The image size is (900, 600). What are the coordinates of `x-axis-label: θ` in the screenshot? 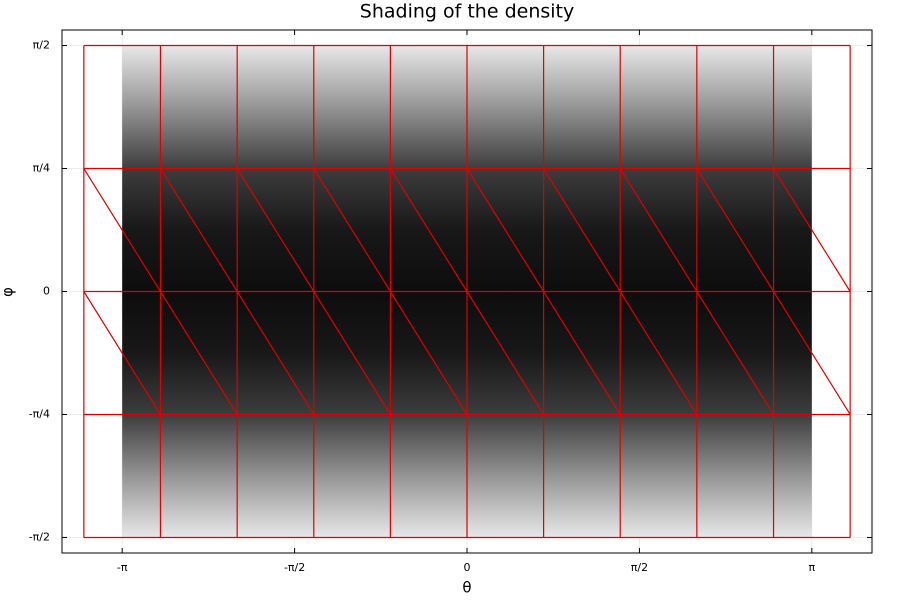 It's located at (466, 588).